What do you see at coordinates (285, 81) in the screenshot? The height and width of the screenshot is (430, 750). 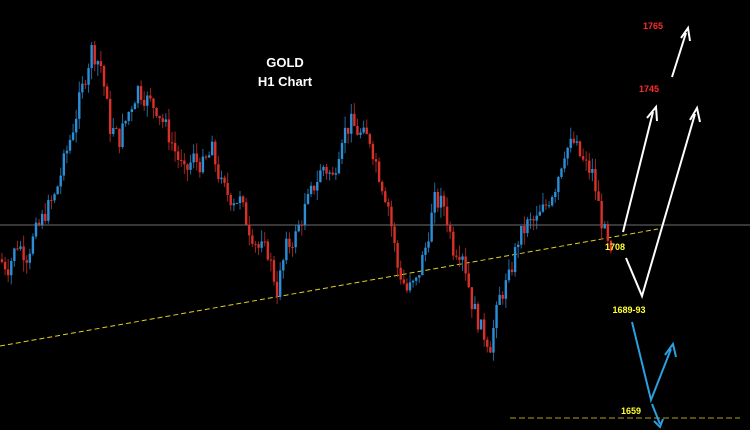 I see `chart-subtitle: H1 Chart` at bounding box center [285, 81].